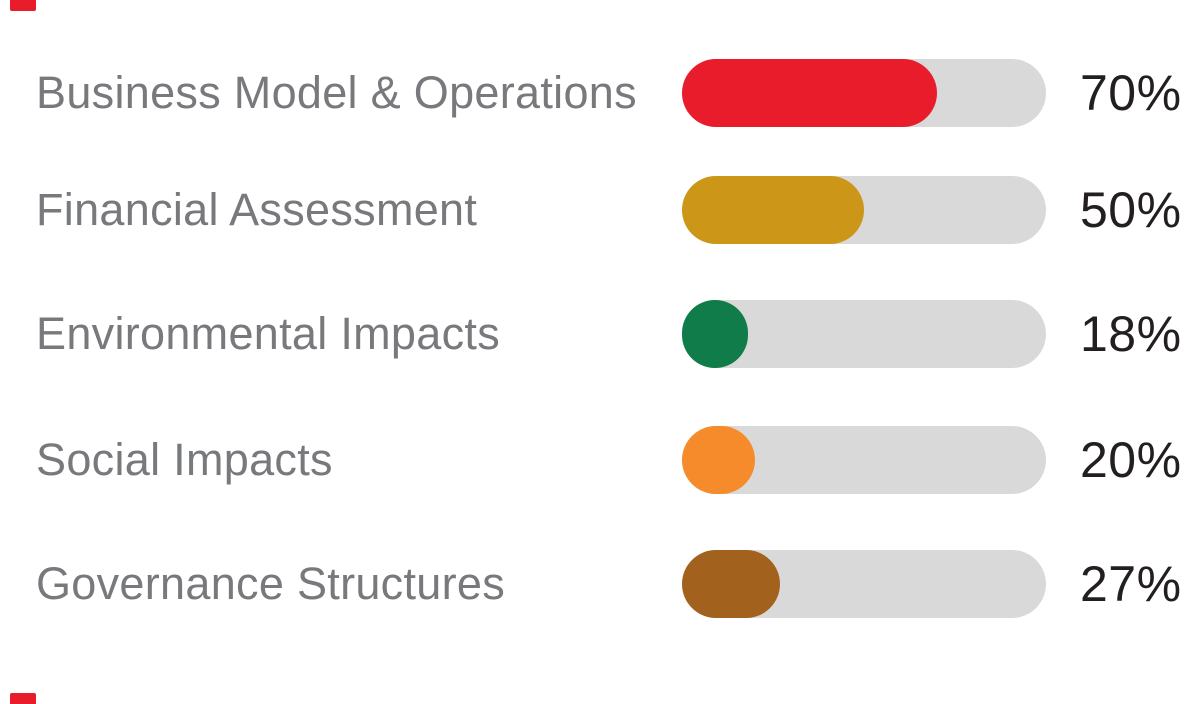 The image size is (1200, 704). I want to click on value-label: 20%, so click(1131, 460).